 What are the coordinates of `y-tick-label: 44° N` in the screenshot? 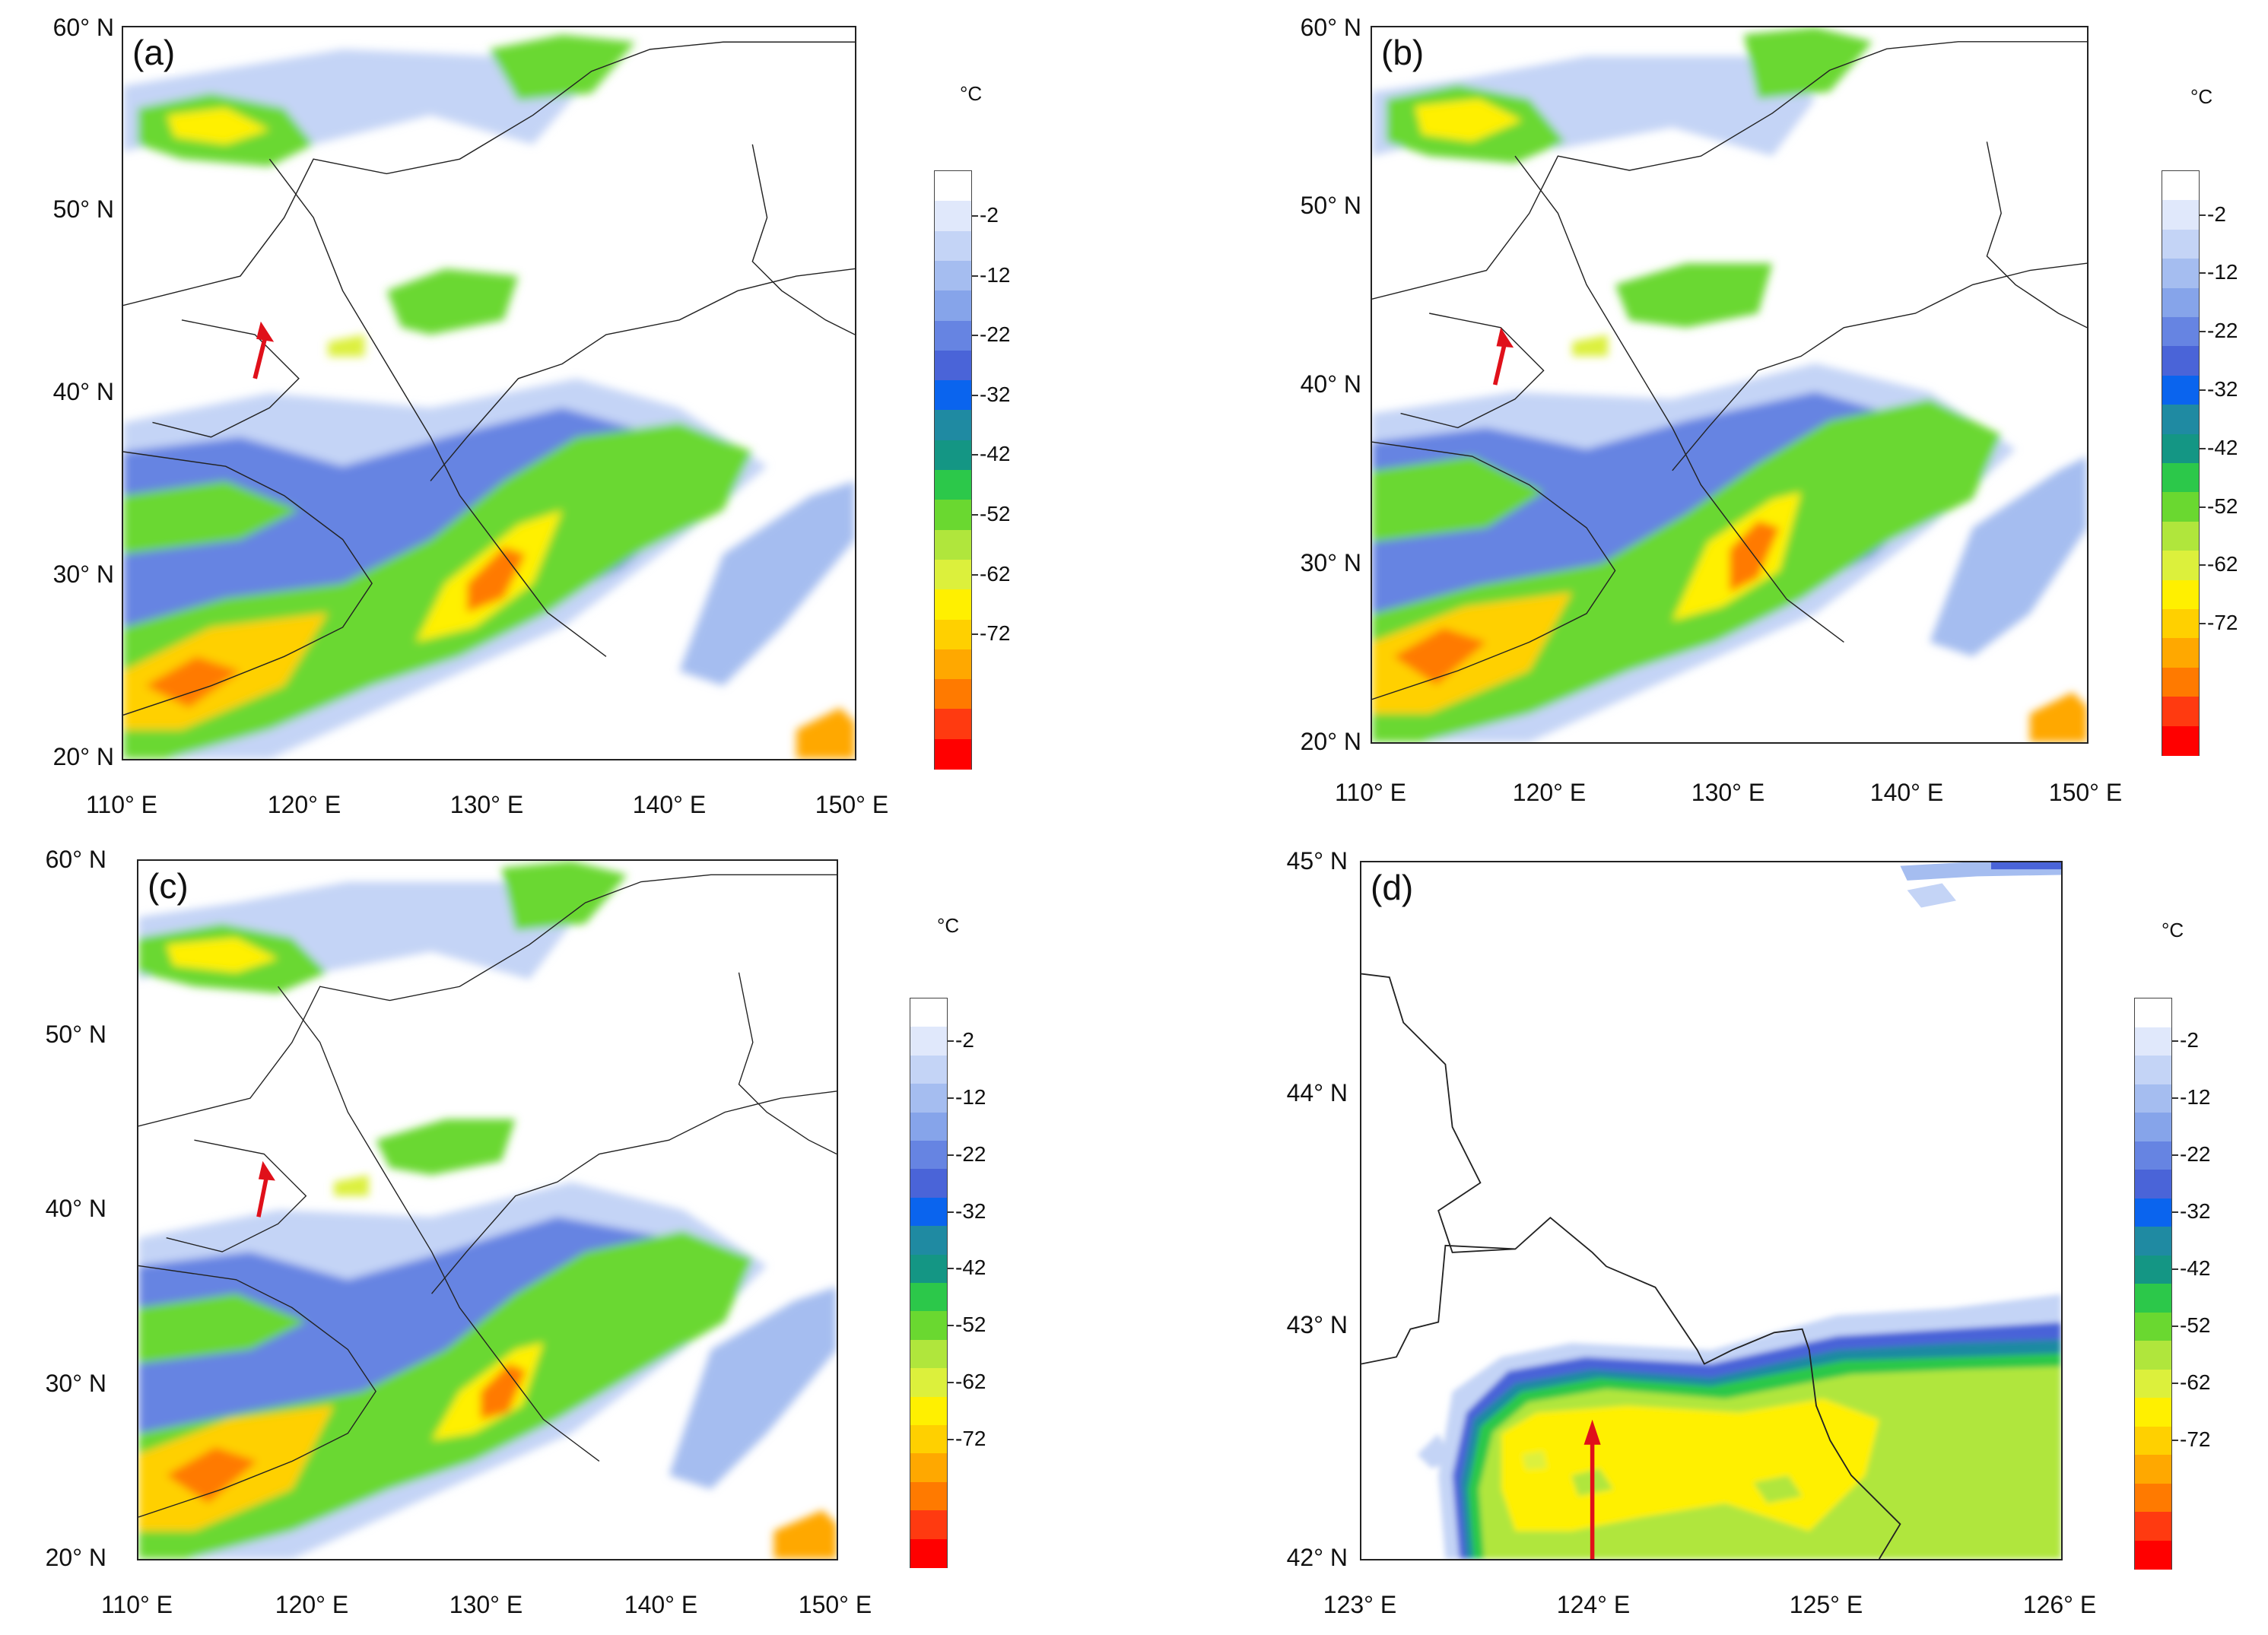 It's located at (1317, 1092).